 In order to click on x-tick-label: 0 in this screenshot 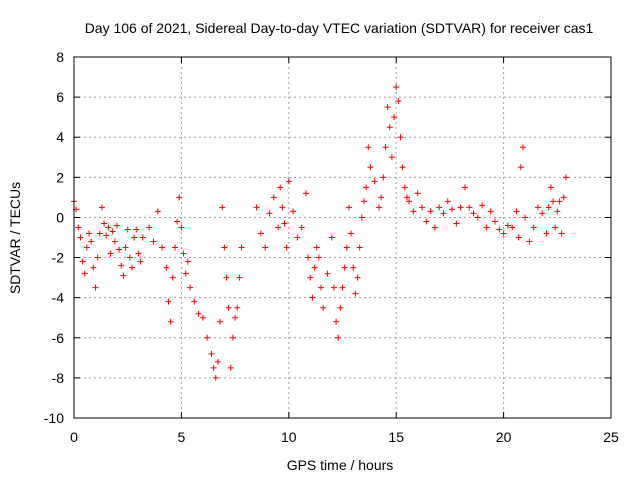, I will do `click(74, 437)`.